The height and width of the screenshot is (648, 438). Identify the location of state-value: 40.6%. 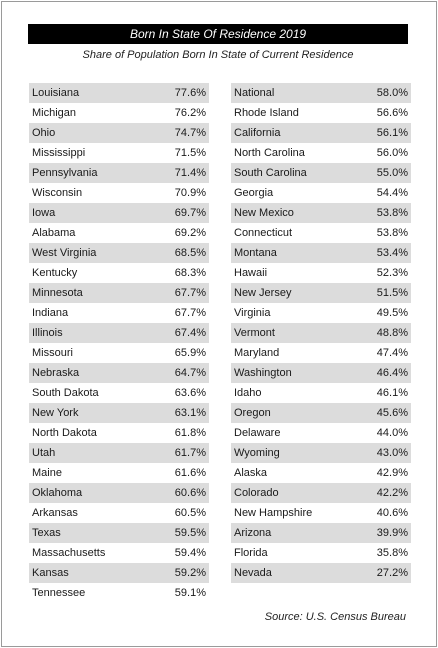
(392, 513).